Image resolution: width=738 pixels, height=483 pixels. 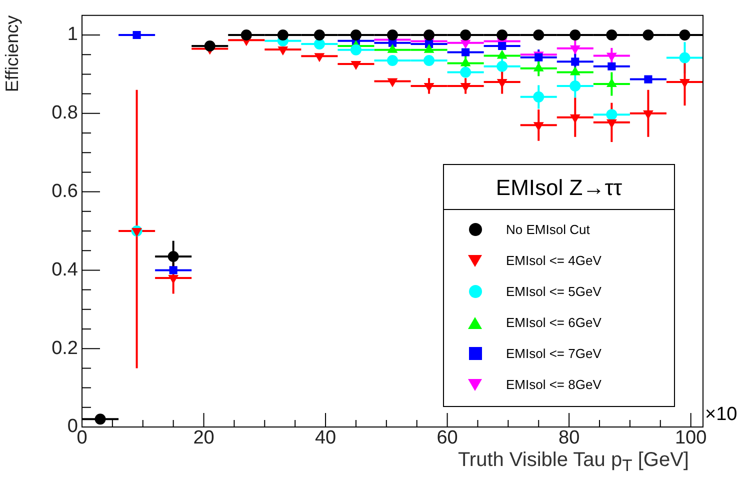 What do you see at coordinates (12, 53) in the screenshot?
I see `y-axis-title: Efficiency` at bounding box center [12, 53].